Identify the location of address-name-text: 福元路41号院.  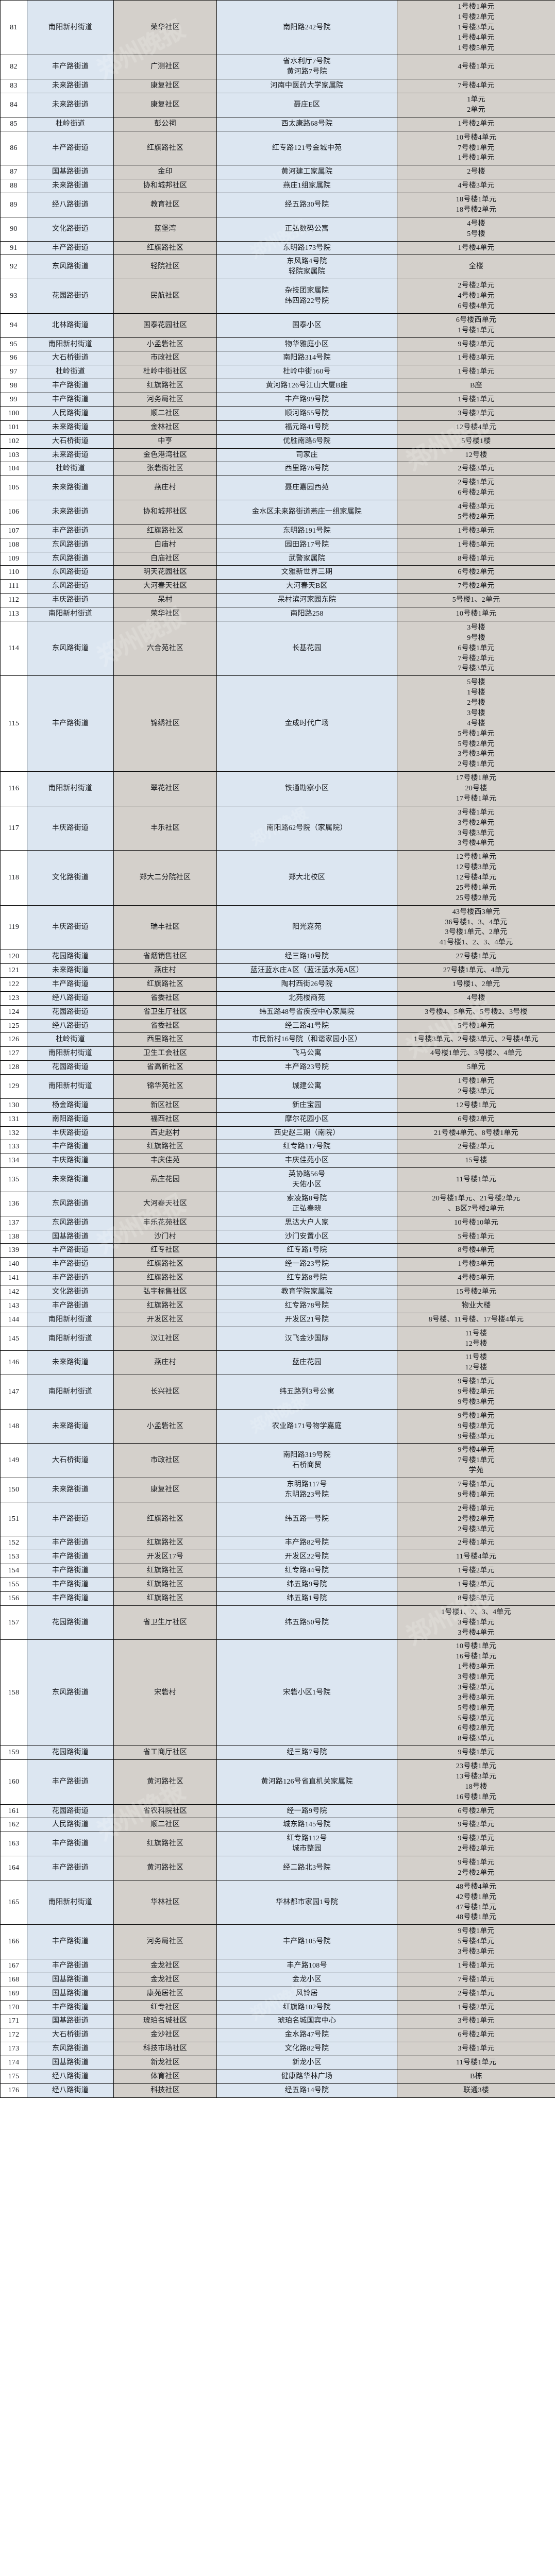
(306, 427).